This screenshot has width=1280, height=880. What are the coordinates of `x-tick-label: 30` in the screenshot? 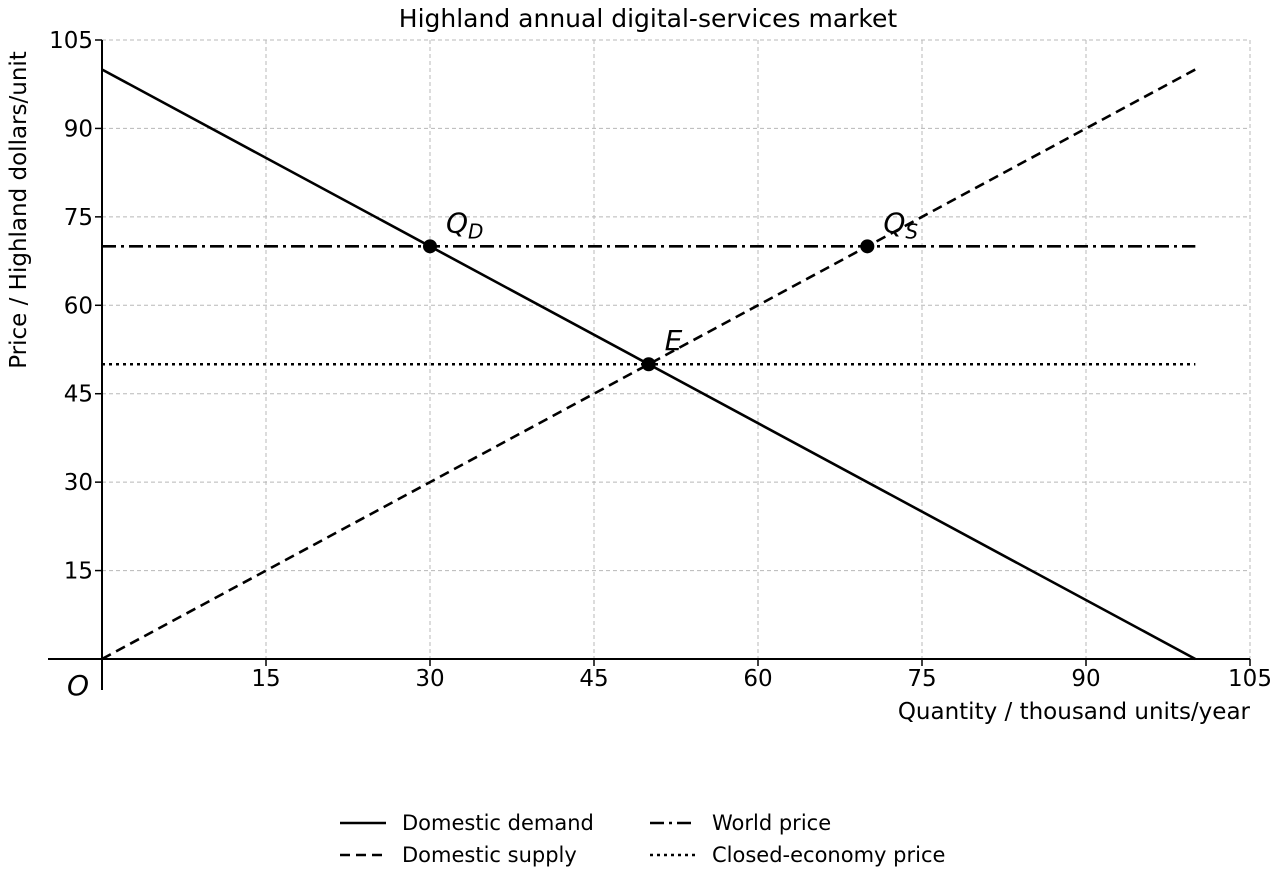 It's located at (429, 679).